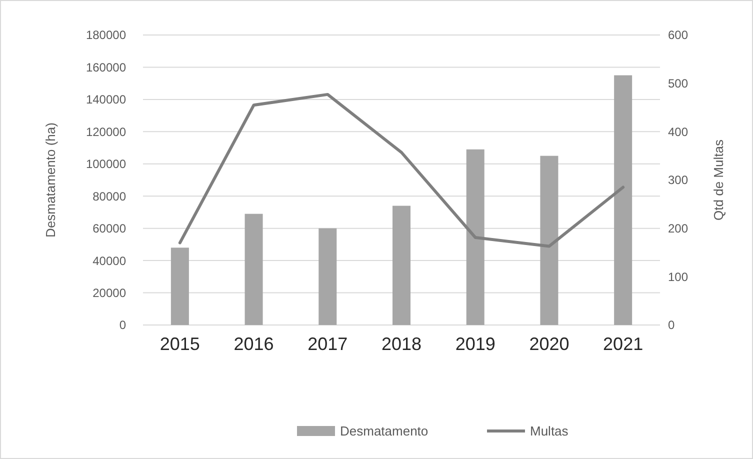  Describe the element at coordinates (106, 35) in the screenshot. I see `y-tick-label: 180000` at that location.